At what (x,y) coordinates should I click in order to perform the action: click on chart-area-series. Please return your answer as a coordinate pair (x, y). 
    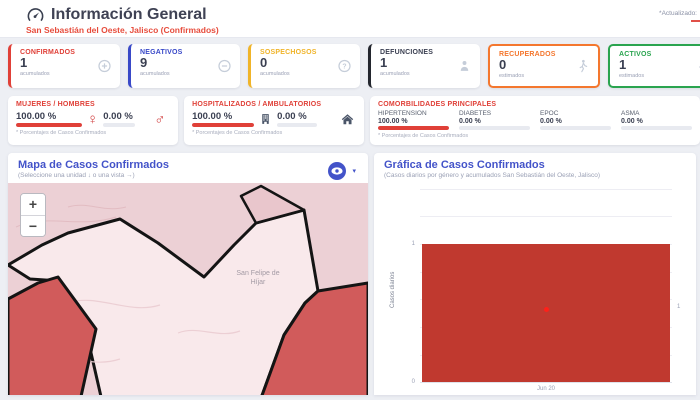
    Looking at the image, I should click on (546, 313).